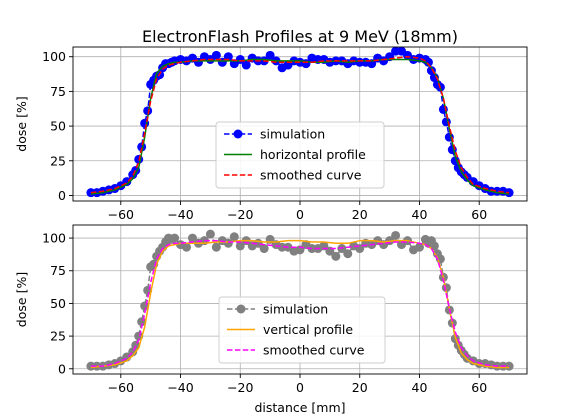 The width and height of the screenshot is (586, 417). I want to click on x-axis-label: distance [mm], so click(299, 407).